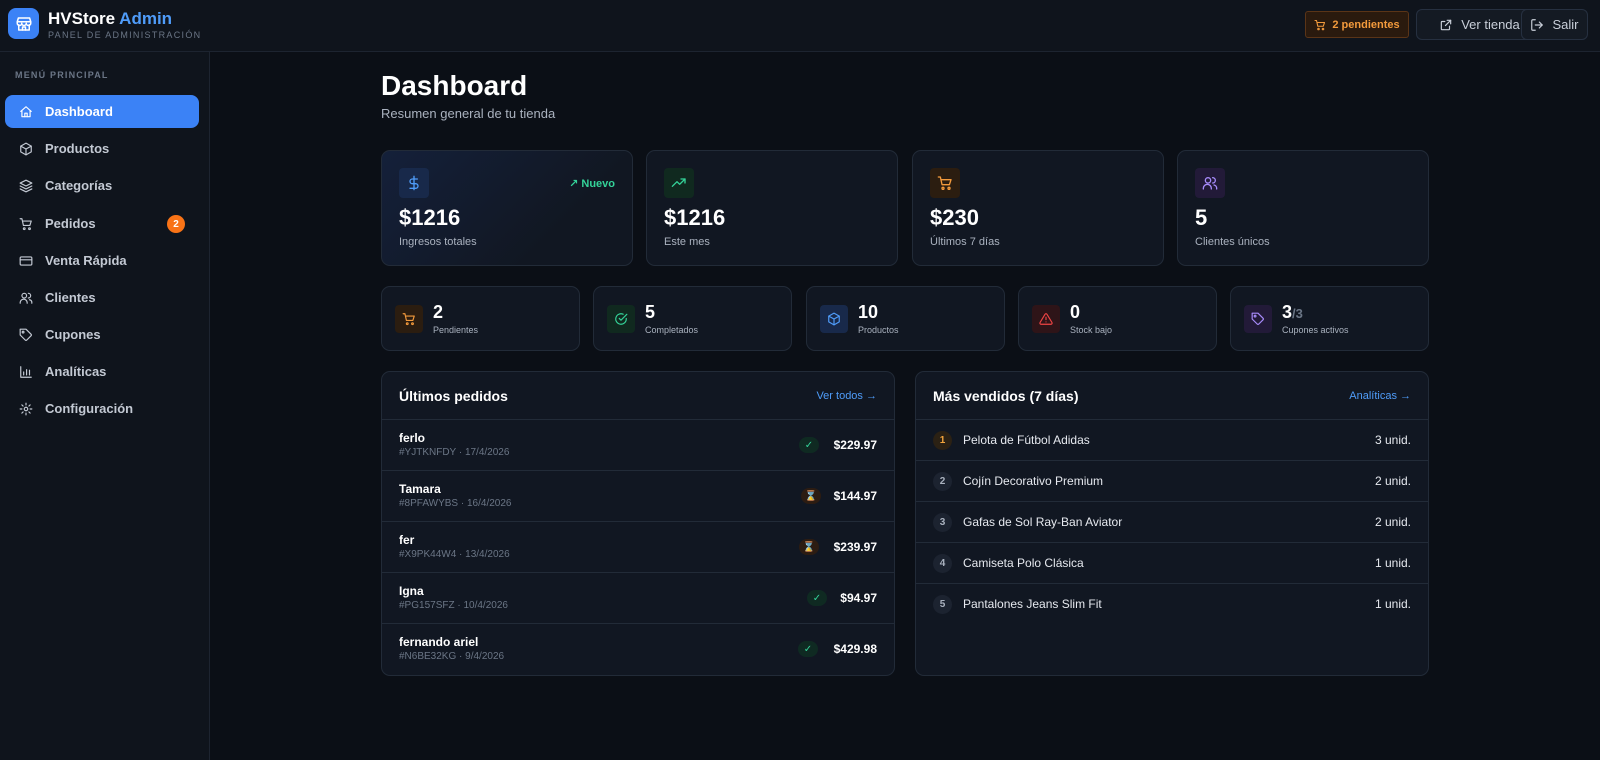 Image resolution: width=1600 pixels, height=760 pixels. Describe the element at coordinates (125, 35) in the screenshot. I see `brand-subtitle: PANEL DE ADMINISTRACIÓN` at that location.